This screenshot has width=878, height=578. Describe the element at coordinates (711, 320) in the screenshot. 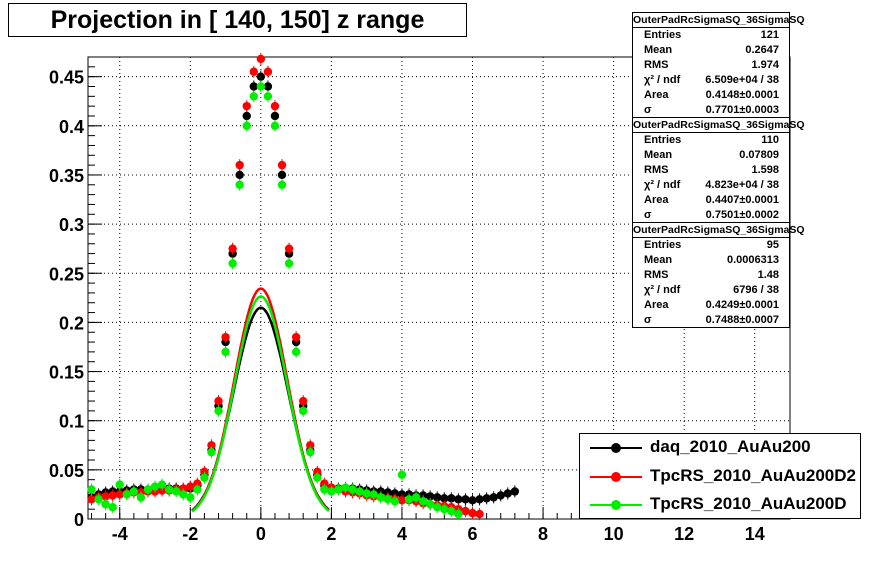

I see `stats-row-sigma: σ 0.7488±0.0007` at that location.